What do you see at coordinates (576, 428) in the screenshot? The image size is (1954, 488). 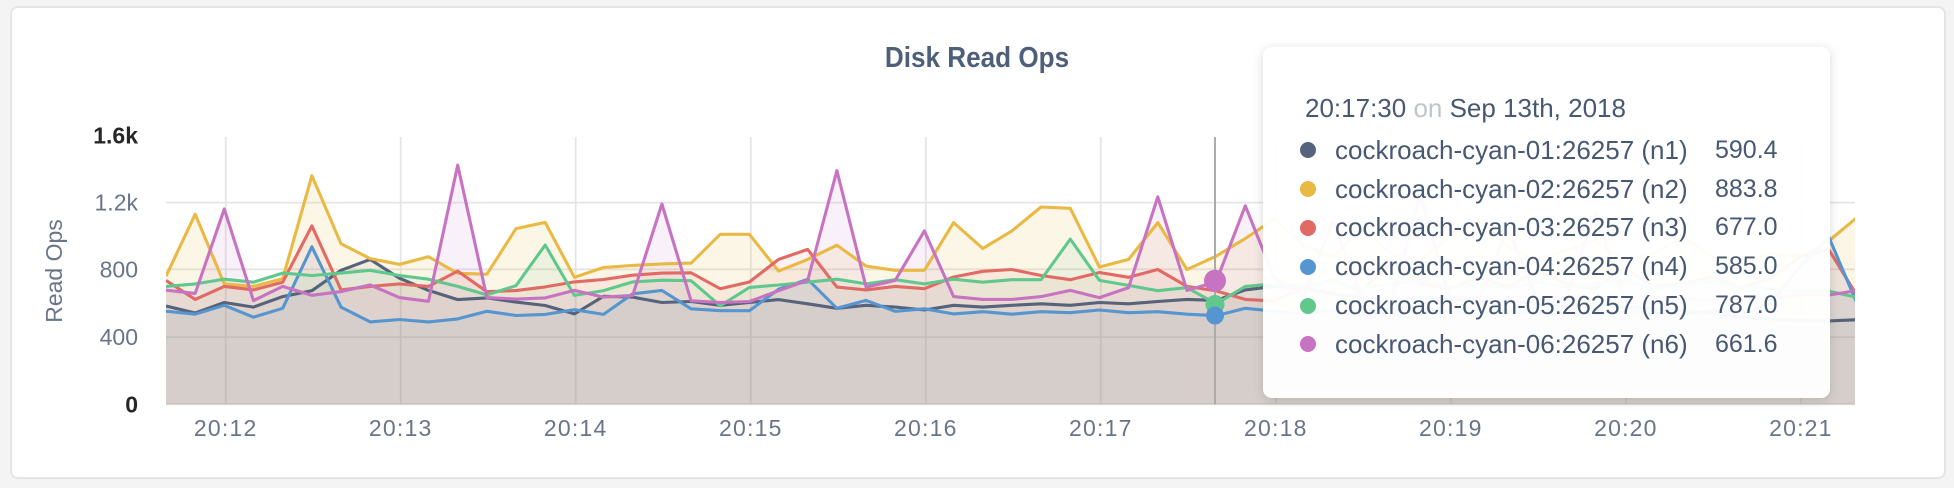 I see `svg-text: 20:14` at bounding box center [576, 428].